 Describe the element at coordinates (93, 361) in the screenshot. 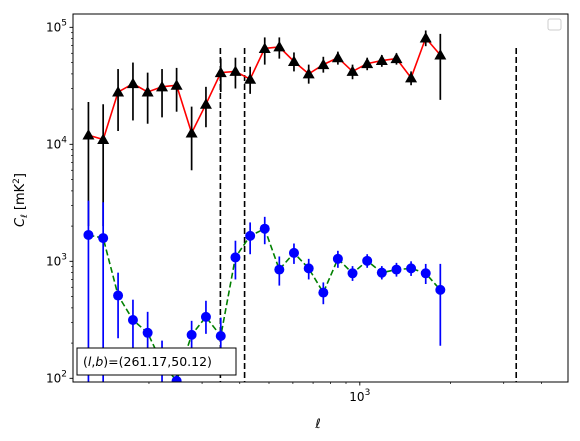

I see `annotation-comma: ,` at that location.